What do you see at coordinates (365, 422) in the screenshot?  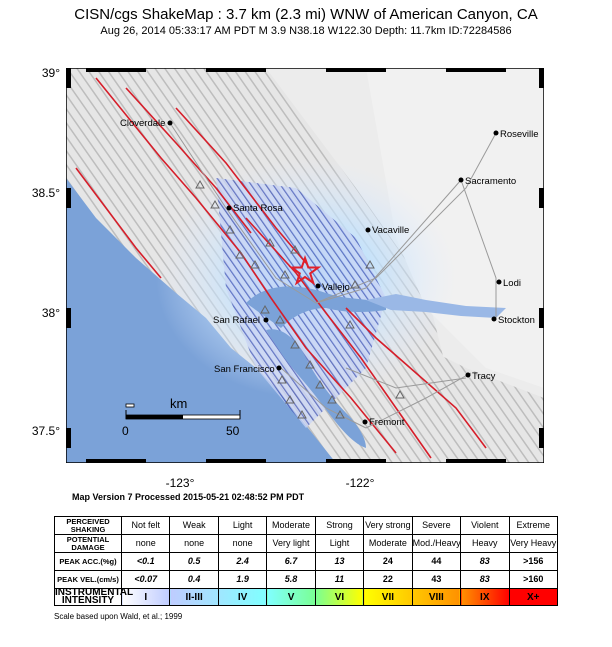 I see `city-dot-fremont` at bounding box center [365, 422].